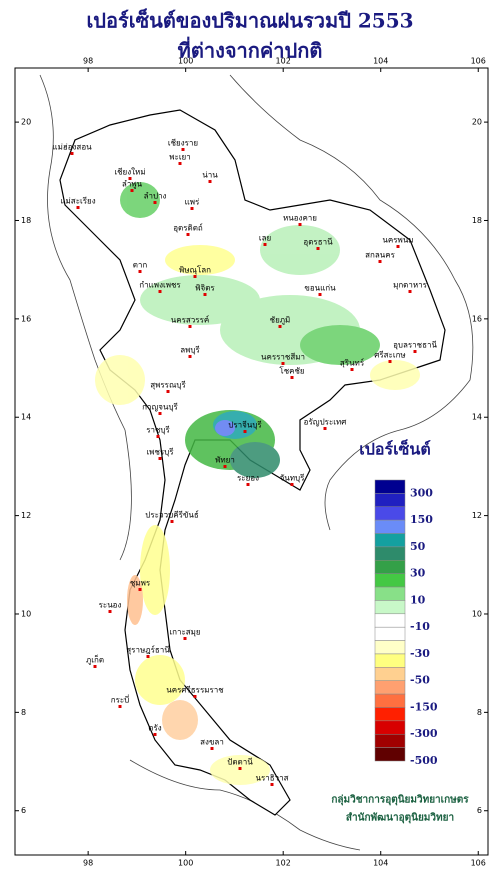 The width and height of the screenshot is (500, 875). I want to click on place-label: ชัยภูมิ, so click(280, 321).